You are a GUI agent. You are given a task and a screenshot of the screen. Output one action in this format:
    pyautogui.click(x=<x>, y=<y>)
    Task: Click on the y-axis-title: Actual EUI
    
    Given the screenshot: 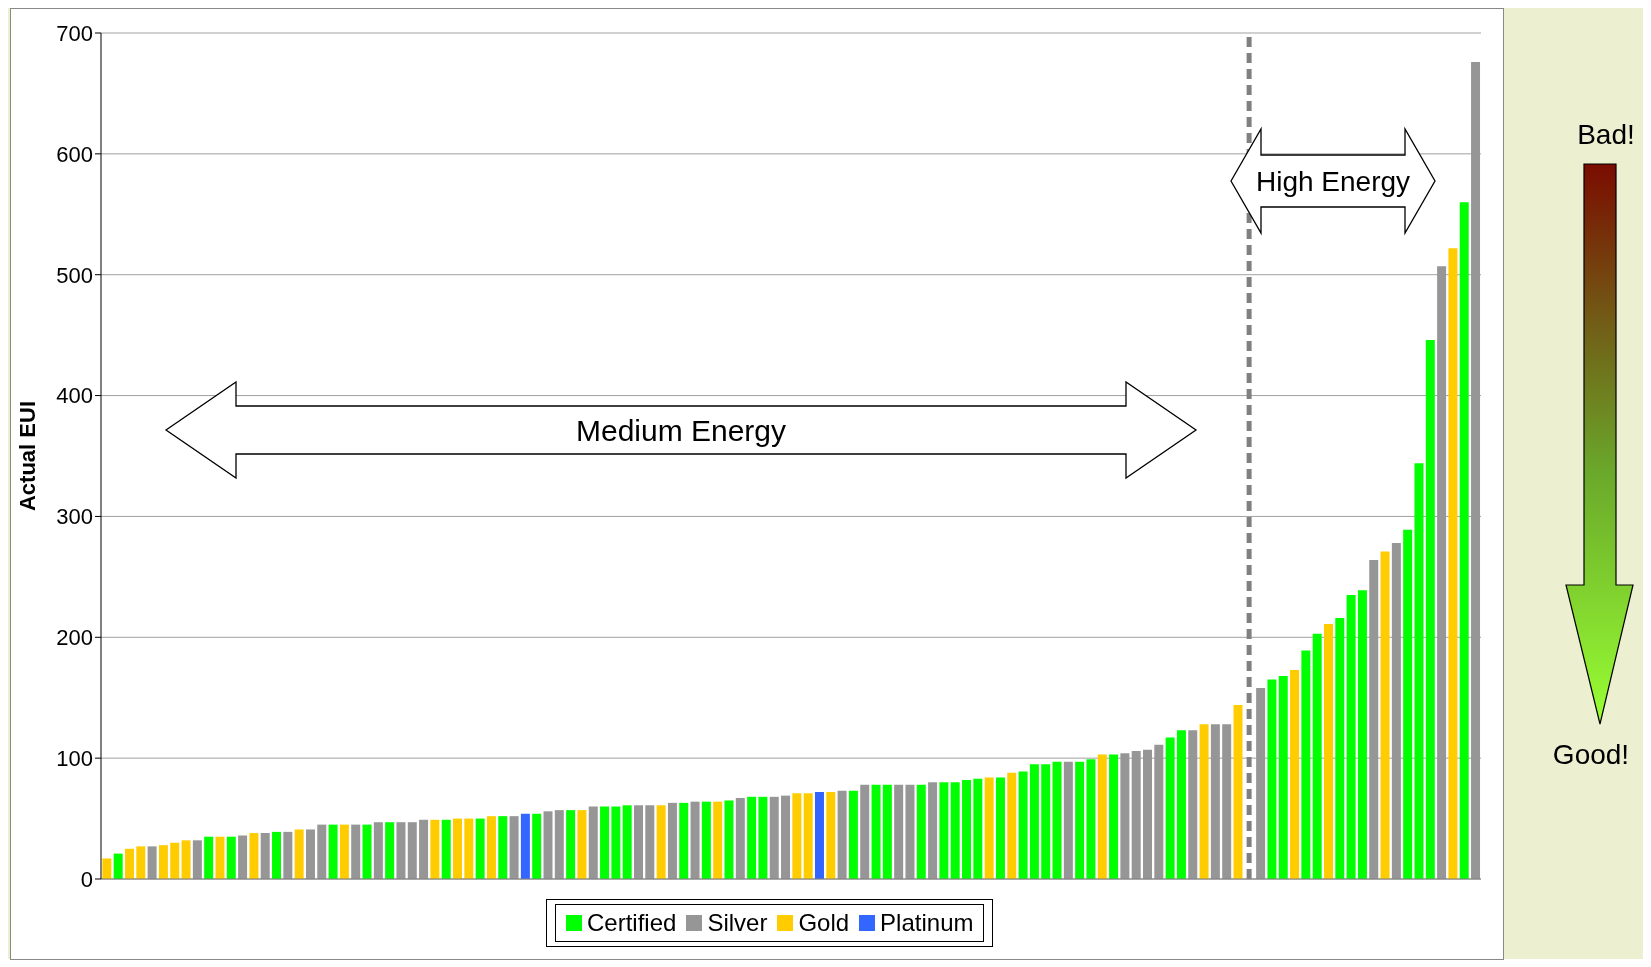 What is the action you would take?
    pyautogui.click(x=27, y=456)
    